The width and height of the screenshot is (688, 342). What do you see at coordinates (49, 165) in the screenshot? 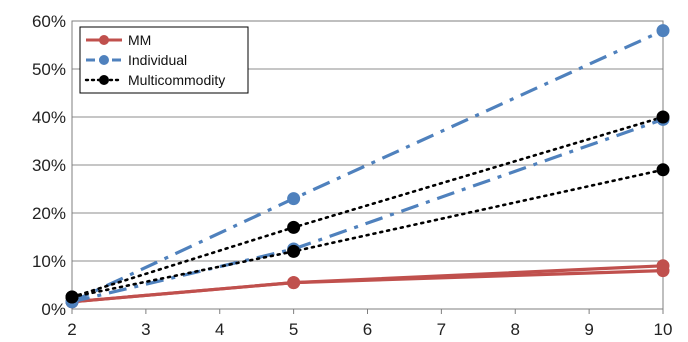
I see `y-tick-label: 30%` at bounding box center [49, 165].